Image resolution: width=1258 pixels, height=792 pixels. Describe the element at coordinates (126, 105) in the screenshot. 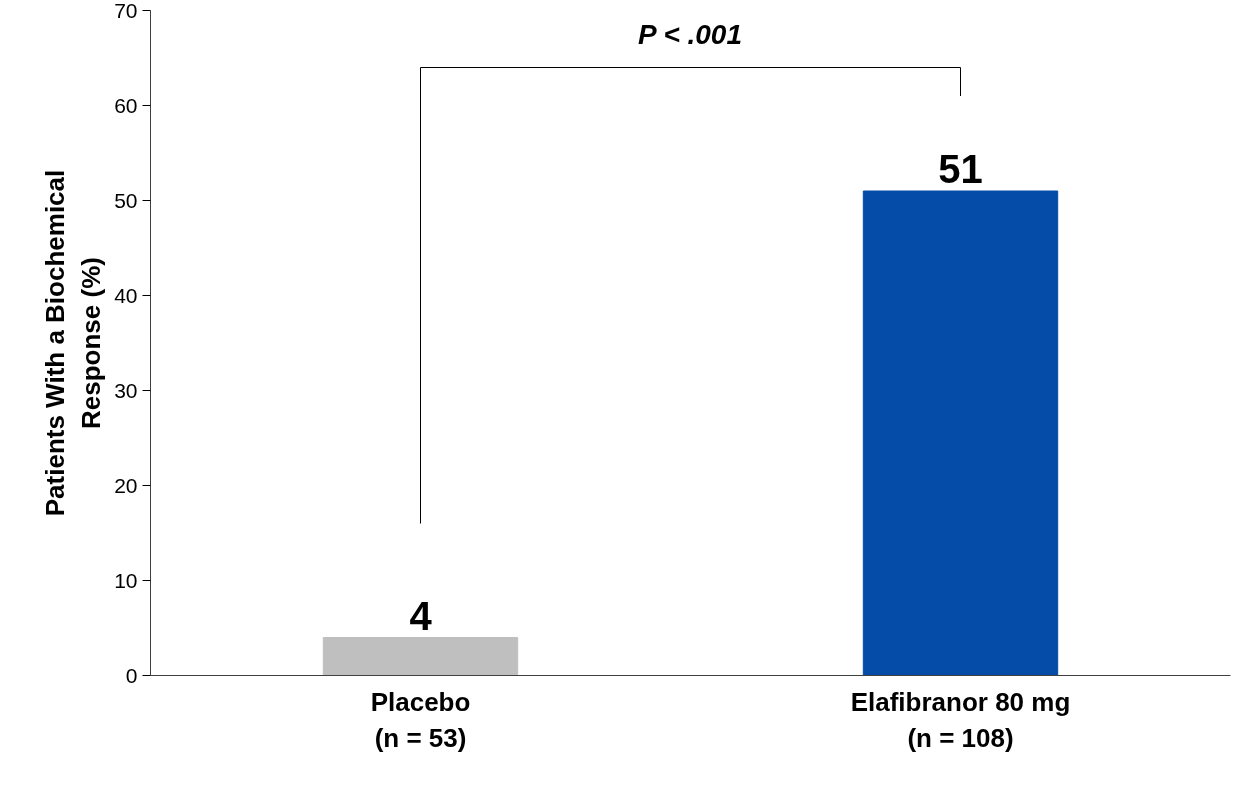

I see `y-tick-label: 60` at that location.